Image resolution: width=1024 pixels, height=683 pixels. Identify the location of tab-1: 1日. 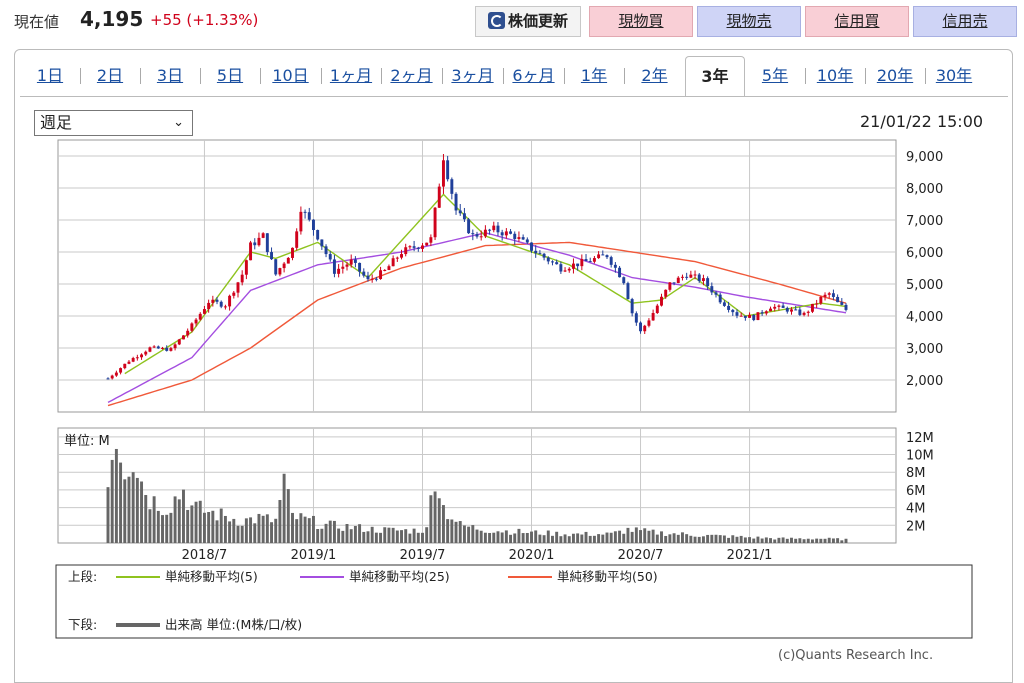
(50, 75).